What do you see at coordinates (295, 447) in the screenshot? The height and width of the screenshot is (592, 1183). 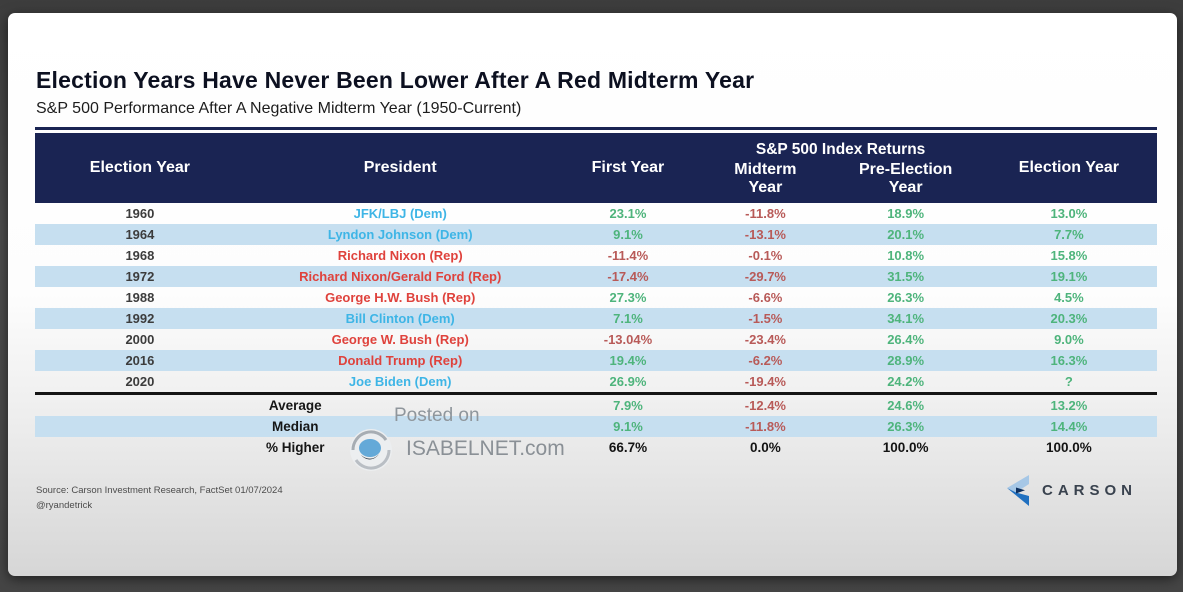 I see `summary-label: % Higher` at bounding box center [295, 447].